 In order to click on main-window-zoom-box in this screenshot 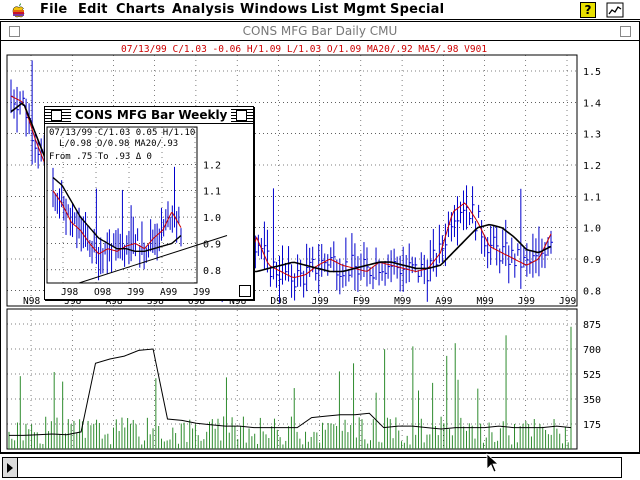, I will do `click(625, 31)`.